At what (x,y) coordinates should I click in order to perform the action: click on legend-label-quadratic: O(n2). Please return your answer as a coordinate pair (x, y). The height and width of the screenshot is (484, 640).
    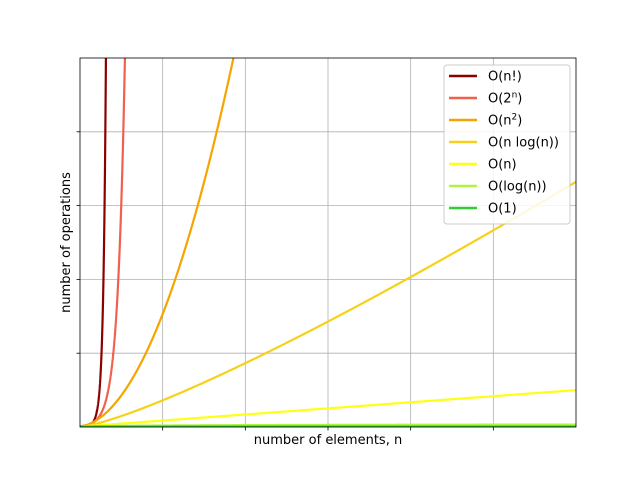
    Looking at the image, I should click on (505, 121).